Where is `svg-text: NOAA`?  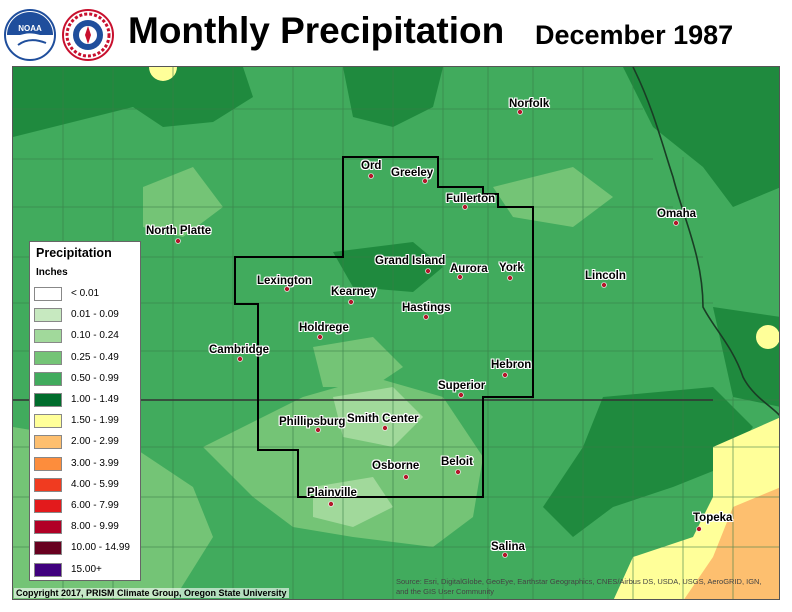 svg-text: NOAA is located at coordinates (30, 28).